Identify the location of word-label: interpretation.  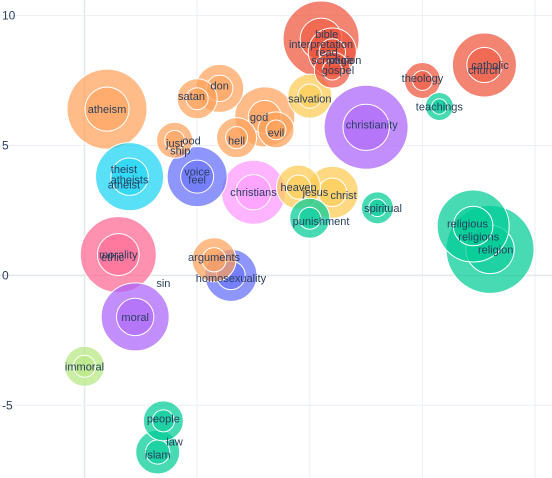
(321, 45).